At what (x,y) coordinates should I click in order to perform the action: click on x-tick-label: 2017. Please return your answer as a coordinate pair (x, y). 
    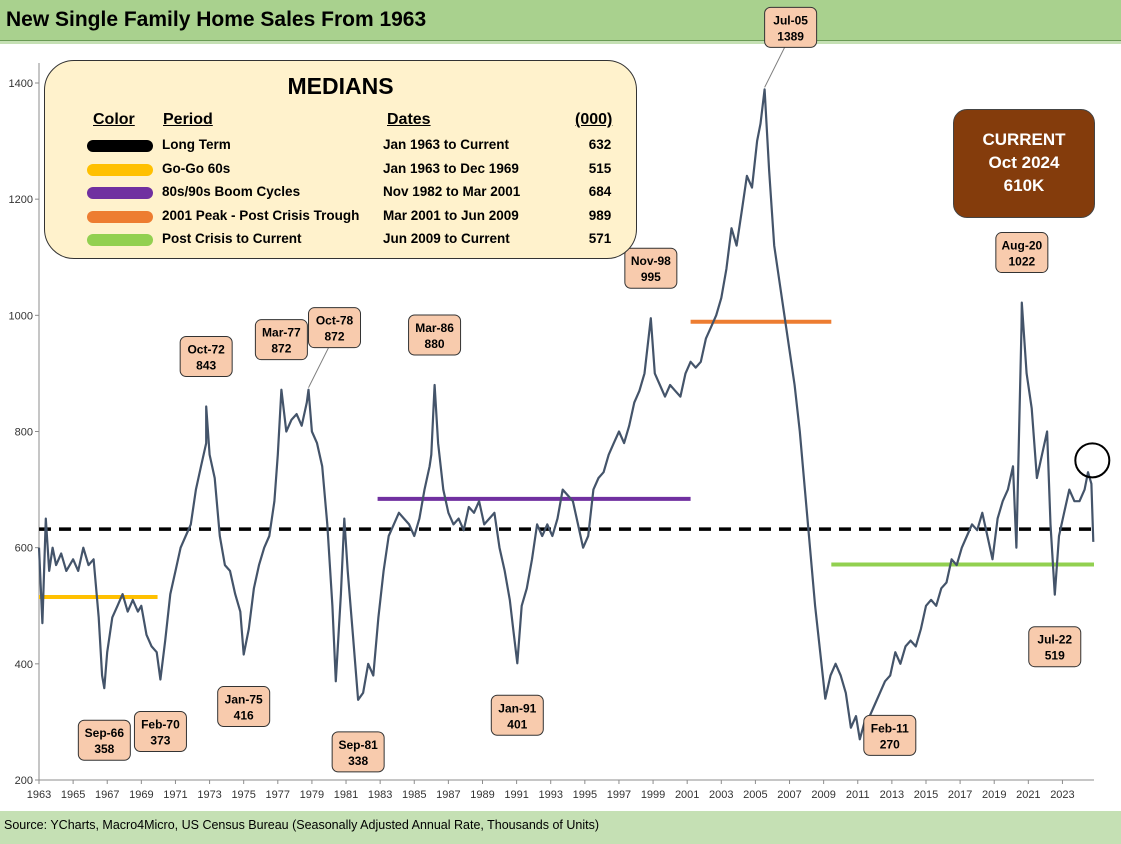
    Looking at the image, I should click on (960, 795).